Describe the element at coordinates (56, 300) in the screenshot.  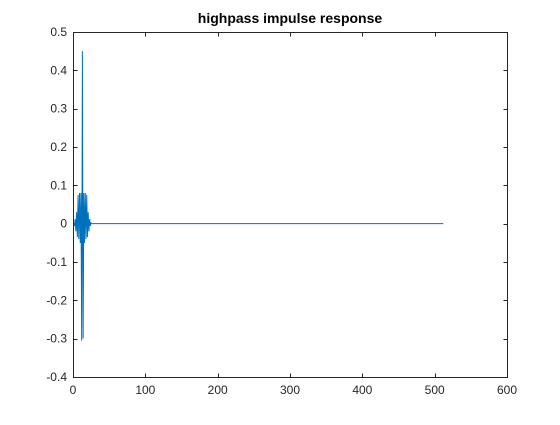
I see `y-tick-label: -0.2` at that location.